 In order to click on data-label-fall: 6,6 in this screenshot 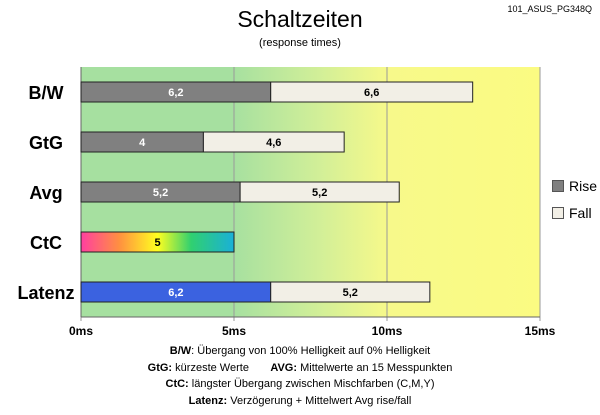, I will do `click(371, 93)`.